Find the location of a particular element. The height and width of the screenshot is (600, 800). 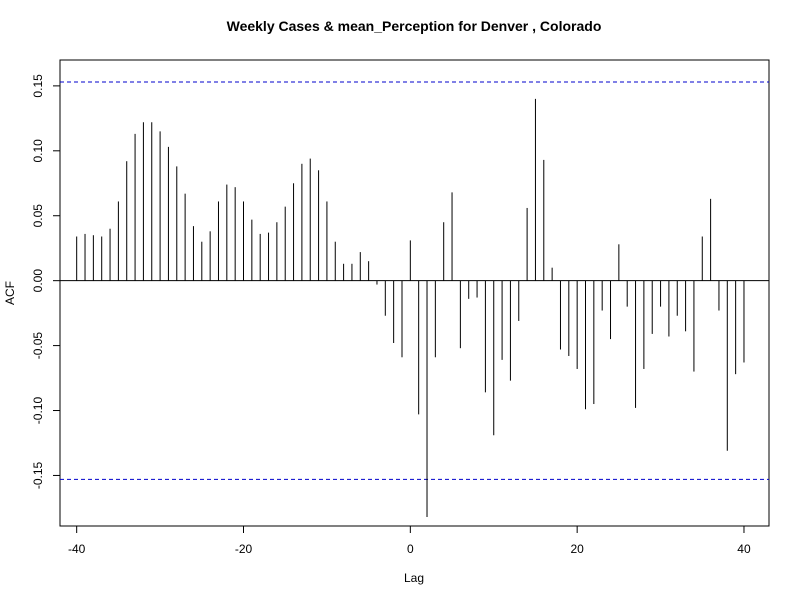

y-tick-label: 0.10 is located at coordinates (38, 151).